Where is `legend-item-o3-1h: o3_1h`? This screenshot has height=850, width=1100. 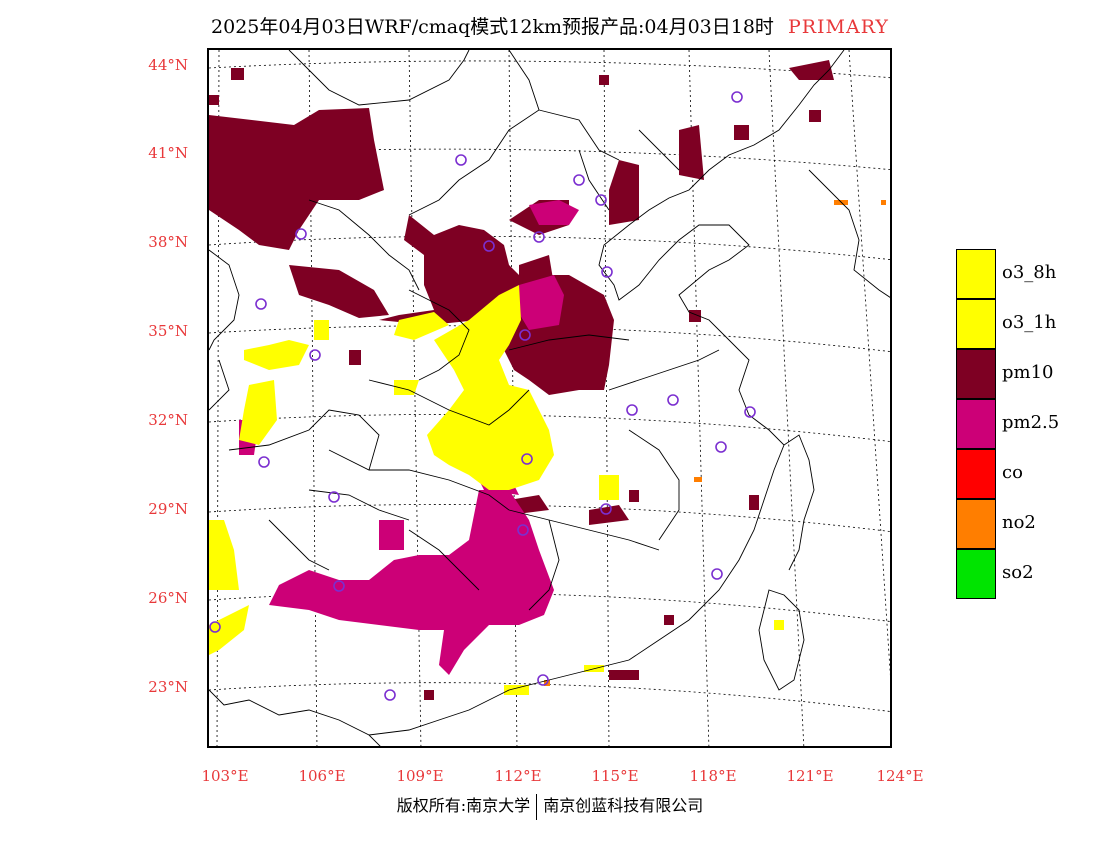
legend-item-o3-1h: o3_1h is located at coordinates (1028, 324).